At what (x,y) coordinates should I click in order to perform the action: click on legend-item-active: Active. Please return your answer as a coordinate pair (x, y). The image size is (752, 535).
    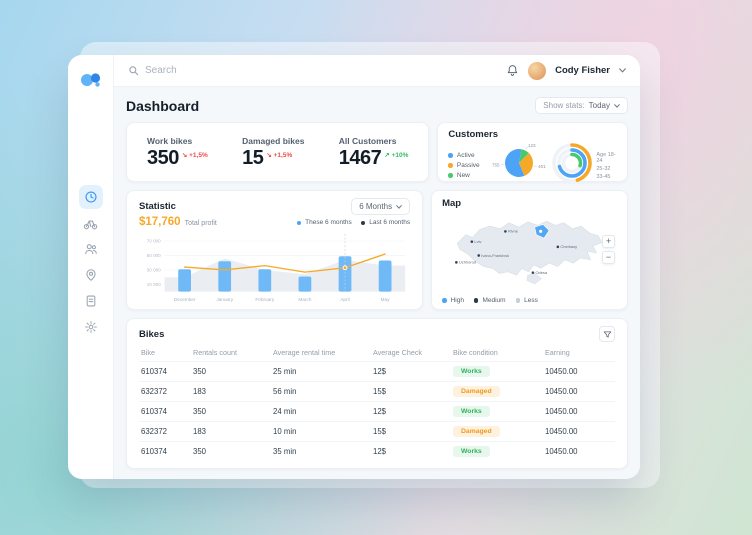
    Looking at the image, I should click on (468, 155).